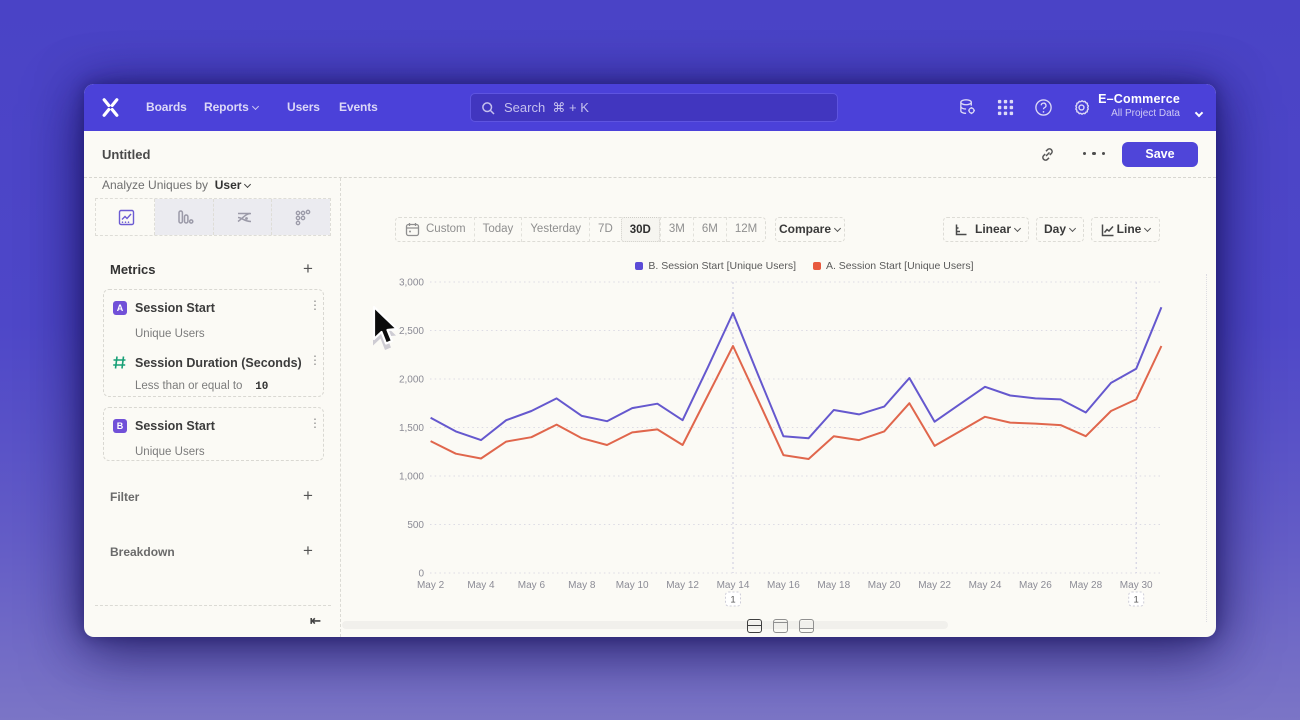  Describe the element at coordinates (421, 574) in the screenshot. I see `svg-text: 0` at that location.